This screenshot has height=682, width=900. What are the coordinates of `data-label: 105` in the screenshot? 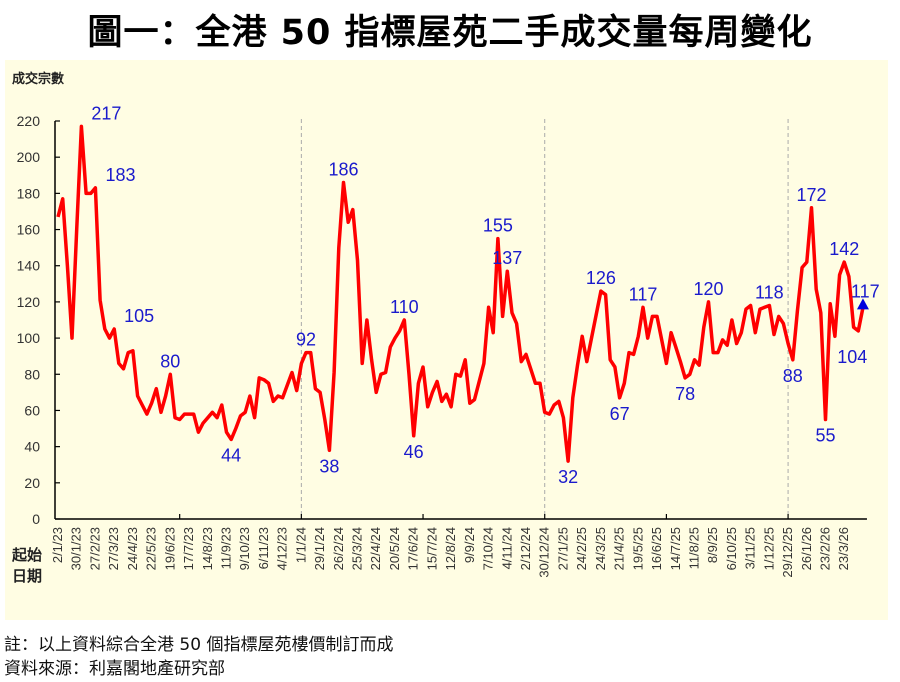 It's located at (139, 316).